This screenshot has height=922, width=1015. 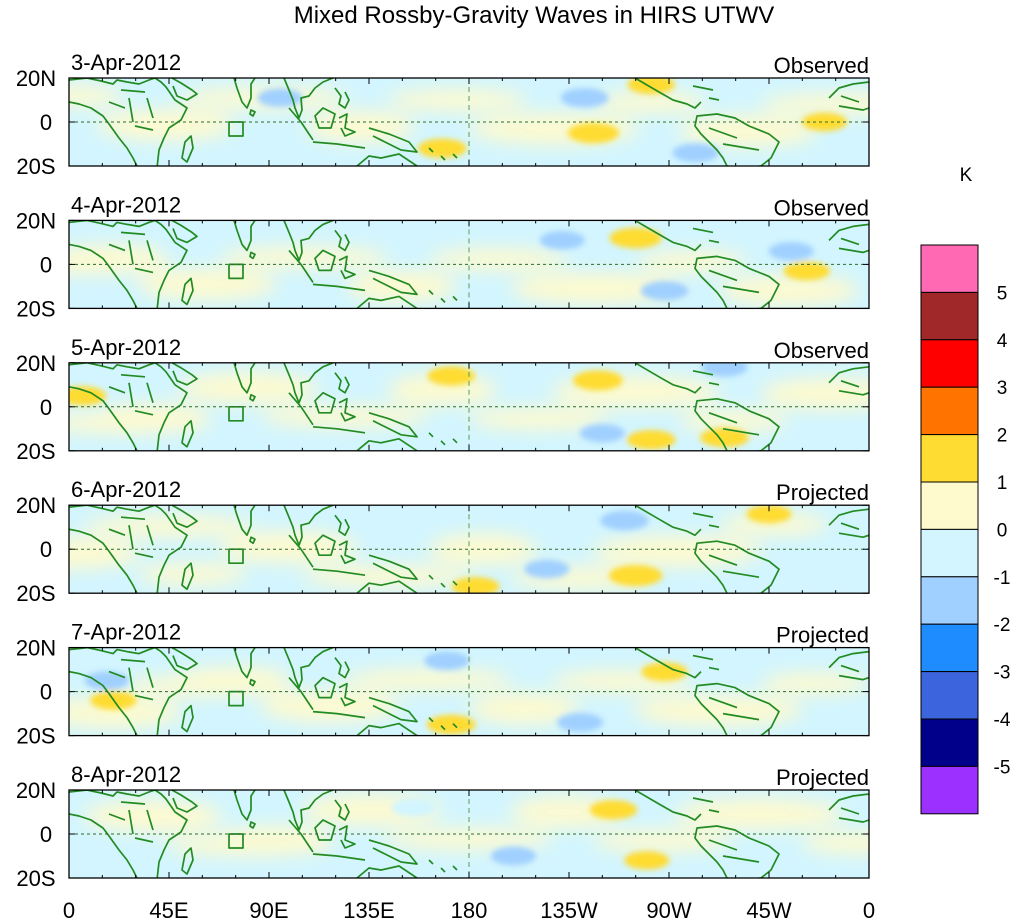 I want to click on x-tick-label: 180, so click(x=469, y=910).